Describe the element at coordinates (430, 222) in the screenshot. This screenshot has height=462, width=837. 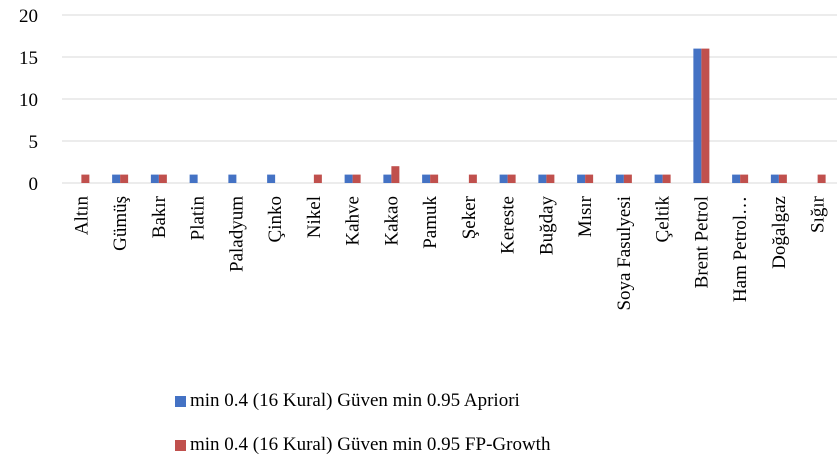
I see `x-tick-label: Pamuk` at that location.